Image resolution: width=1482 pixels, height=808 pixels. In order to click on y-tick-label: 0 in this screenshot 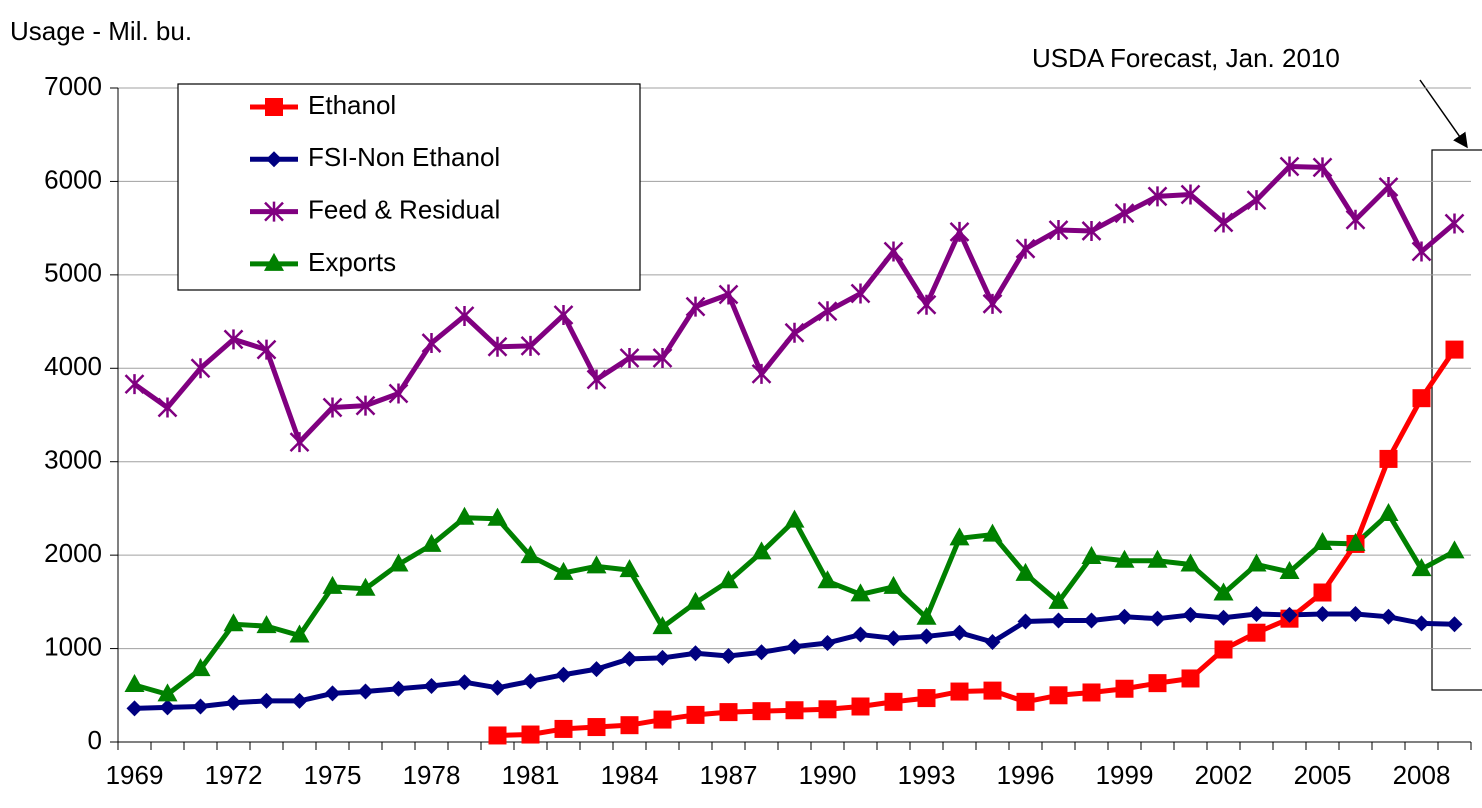, I will do `click(95, 740)`.